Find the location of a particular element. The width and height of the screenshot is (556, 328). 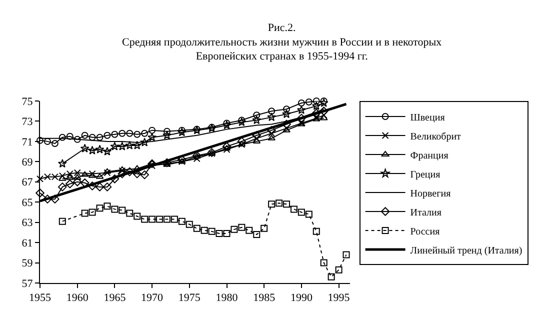

x-tick-label: 1990 is located at coordinates (301, 298).